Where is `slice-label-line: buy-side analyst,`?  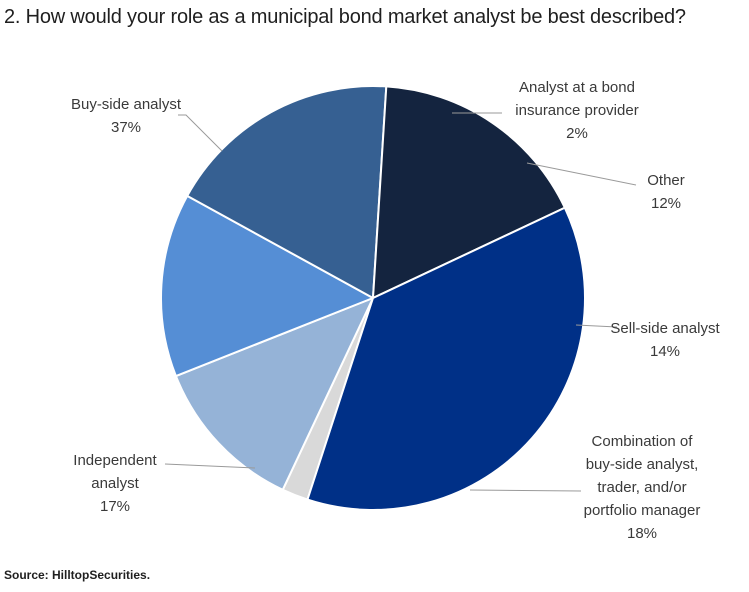
slice-label-line: buy-side analyst, is located at coordinates (642, 464).